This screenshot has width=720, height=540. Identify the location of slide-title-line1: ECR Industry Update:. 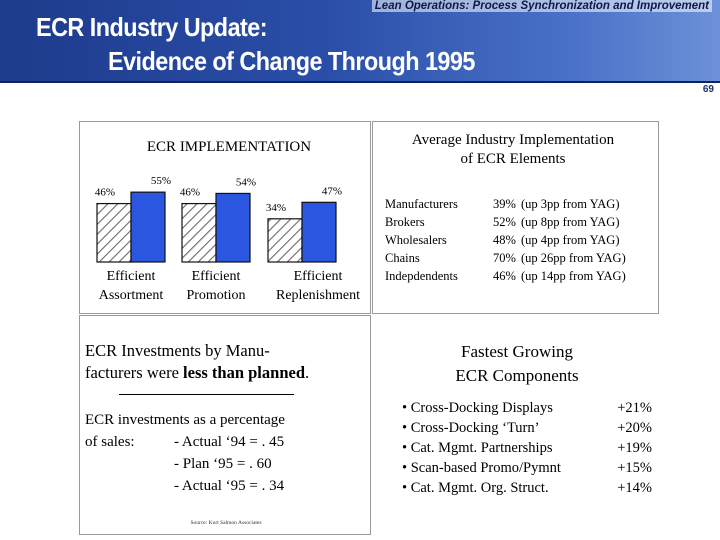
(152, 27).